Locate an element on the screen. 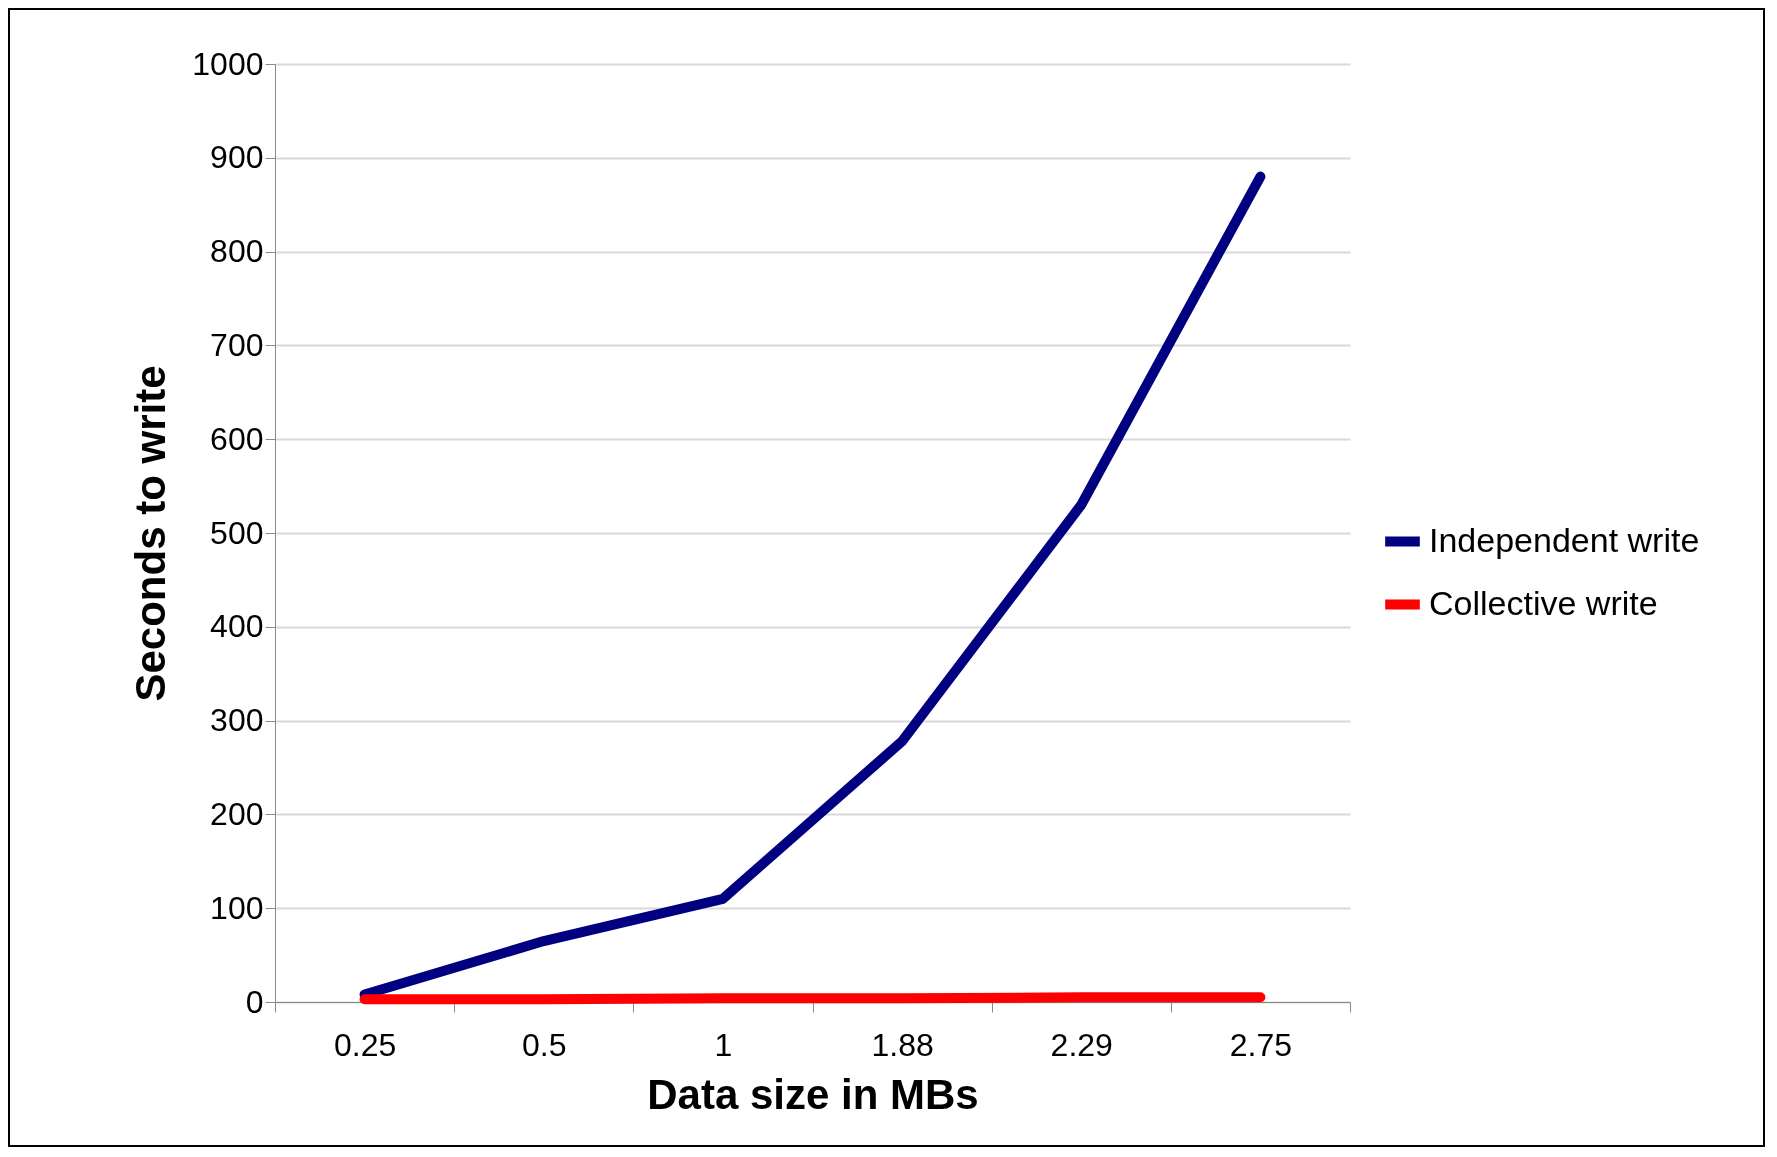 The width and height of the screenshot is (1777, 1157). y-tick-label: 700 is located at coordinates (237, 344).